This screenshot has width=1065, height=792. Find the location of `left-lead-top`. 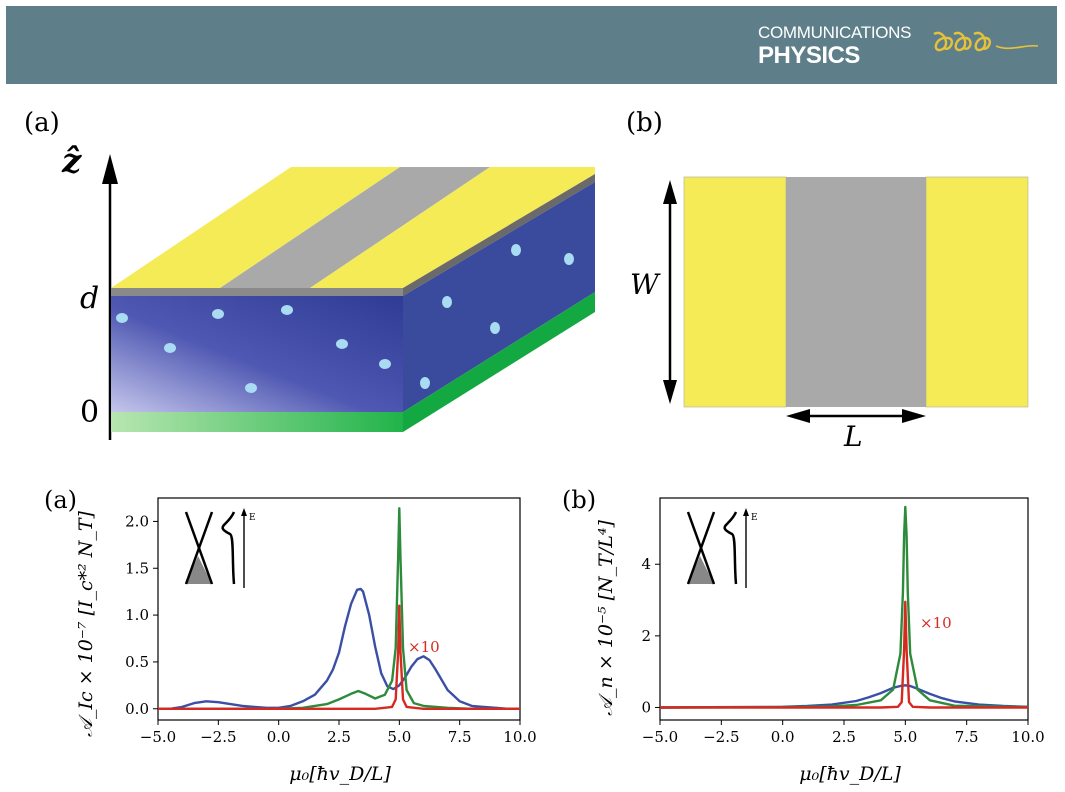

left-lead-top is located at coordinates (255, 227).